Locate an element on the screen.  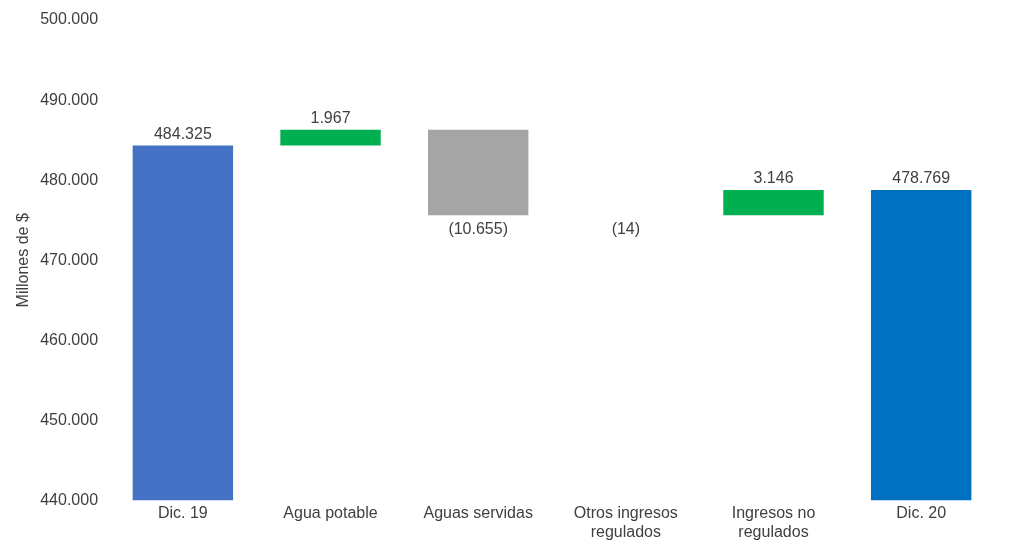
data-label: (14) is located at coordinates (626, 228).